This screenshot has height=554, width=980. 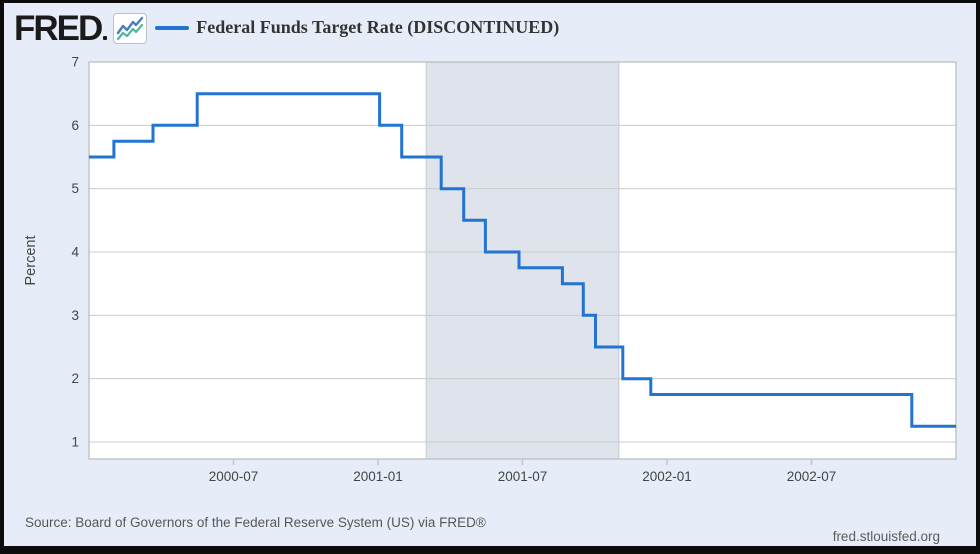 What do you see at coordinates (172, 28) in the screenshot?
I see `legend-line-swatch` at bounding box center [172, 28].